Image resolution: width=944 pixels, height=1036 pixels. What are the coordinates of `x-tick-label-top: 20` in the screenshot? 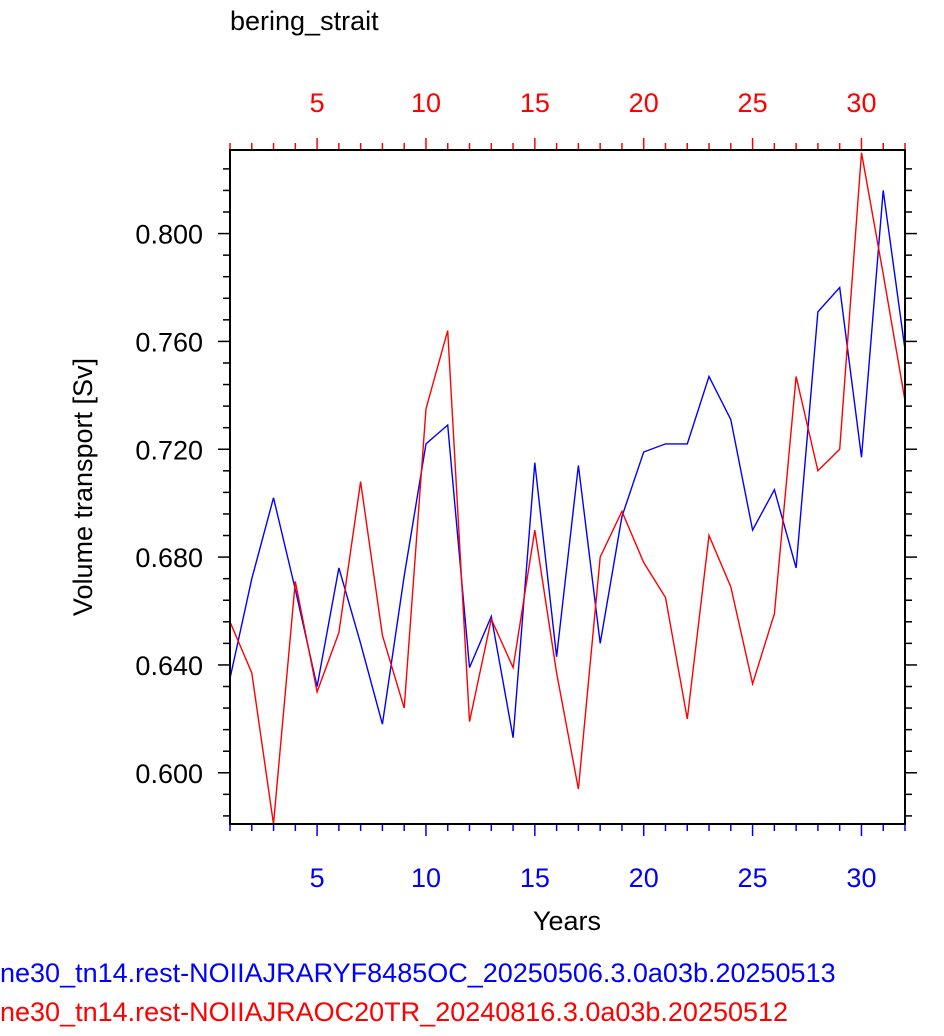 It's located at (644, 103).